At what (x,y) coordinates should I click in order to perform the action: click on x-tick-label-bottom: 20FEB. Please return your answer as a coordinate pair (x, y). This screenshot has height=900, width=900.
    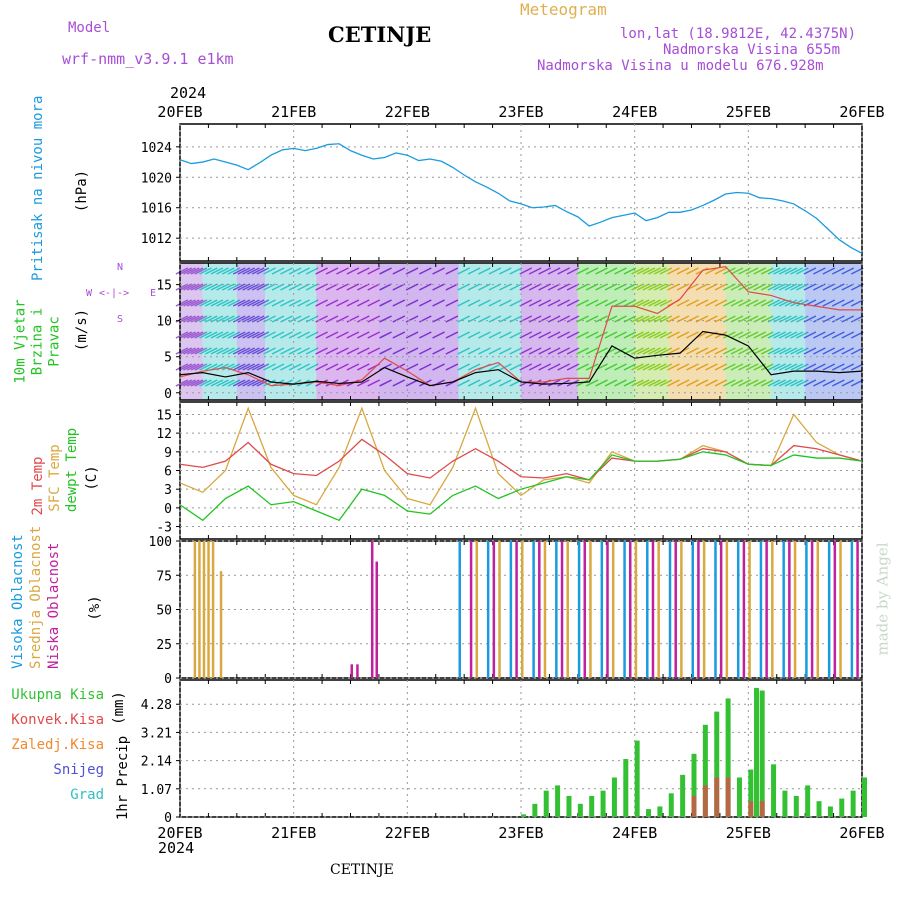
    Looking at the image, I should click on (179, 833).